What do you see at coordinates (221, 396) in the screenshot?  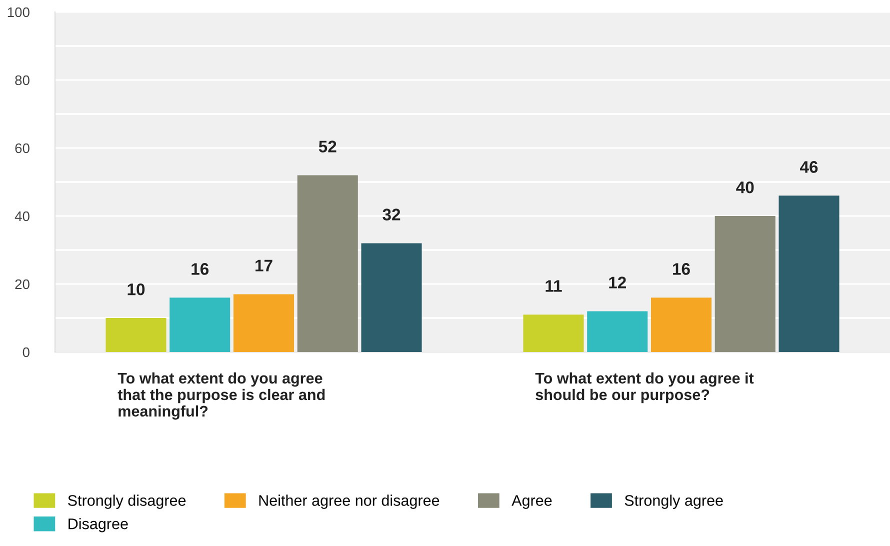 I see `x-tick-label: To what extent do you agree that the purpose is clear and meaningful?` at bounding box center [221, 396].